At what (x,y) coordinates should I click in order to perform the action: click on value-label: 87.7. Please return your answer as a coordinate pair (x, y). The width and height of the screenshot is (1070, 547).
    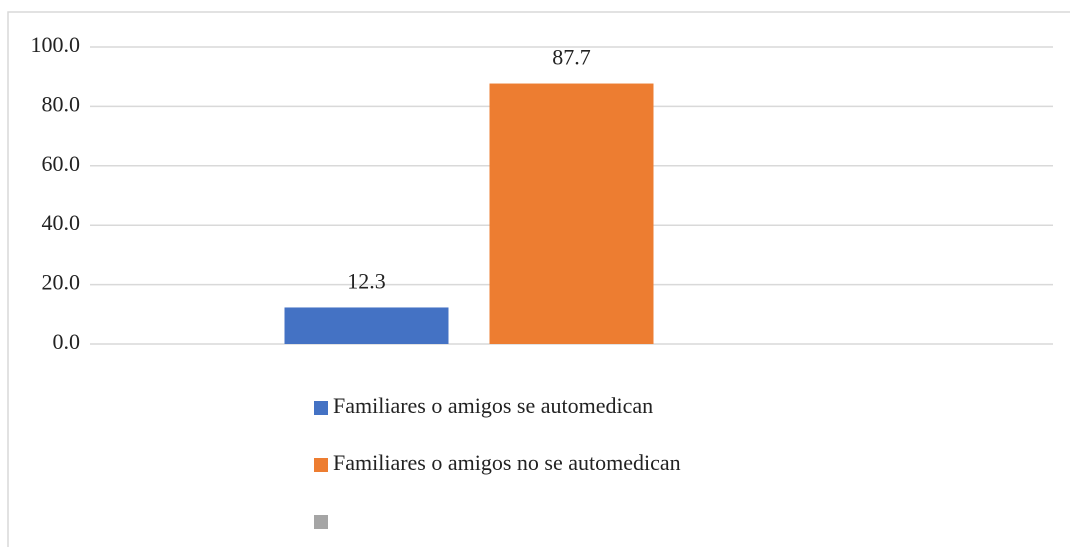
    Looking at the image, I should click on (571, 57).